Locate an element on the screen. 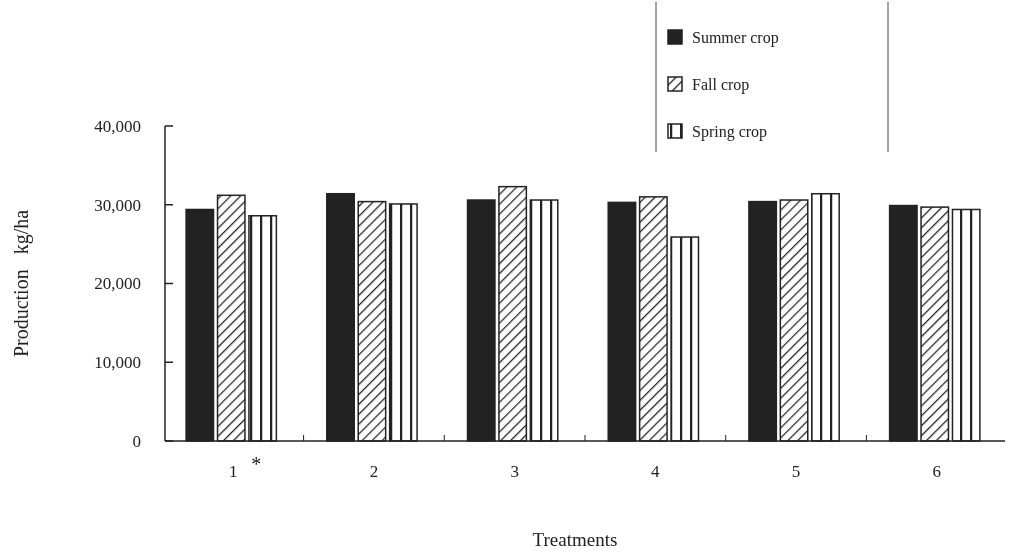  y-tick-label: 40,000 is located at coordinates (117, 126).